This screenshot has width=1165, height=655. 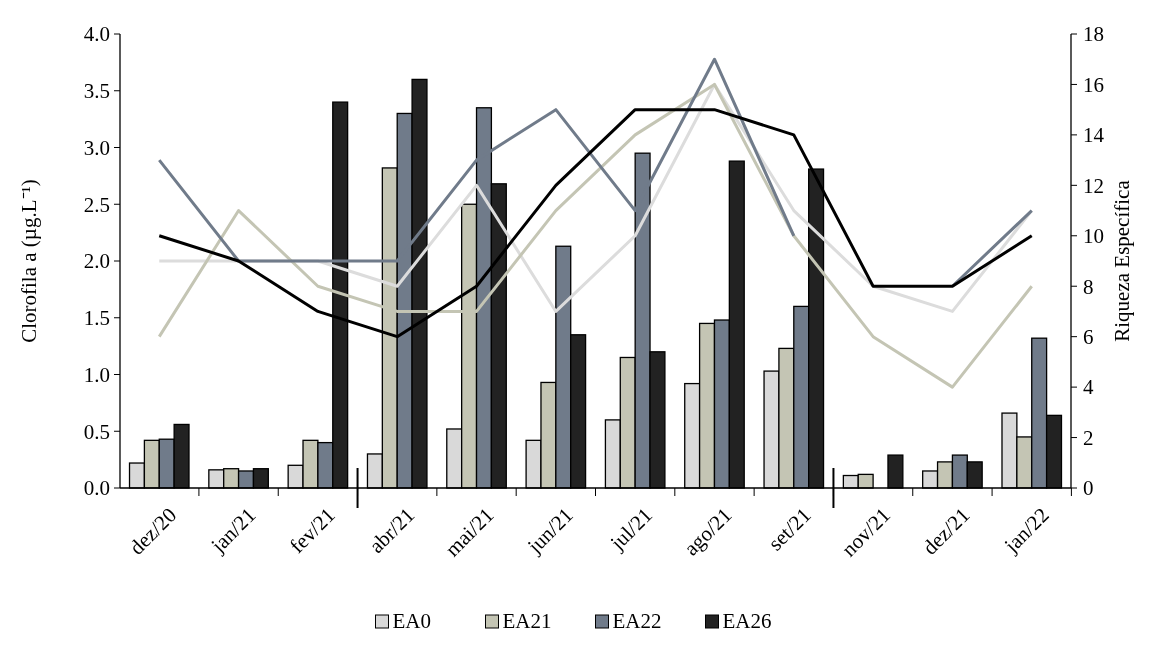 I want to click on y-axis-title: Clorofila a (µg.L⁻¹), so click(x=29, y=261).